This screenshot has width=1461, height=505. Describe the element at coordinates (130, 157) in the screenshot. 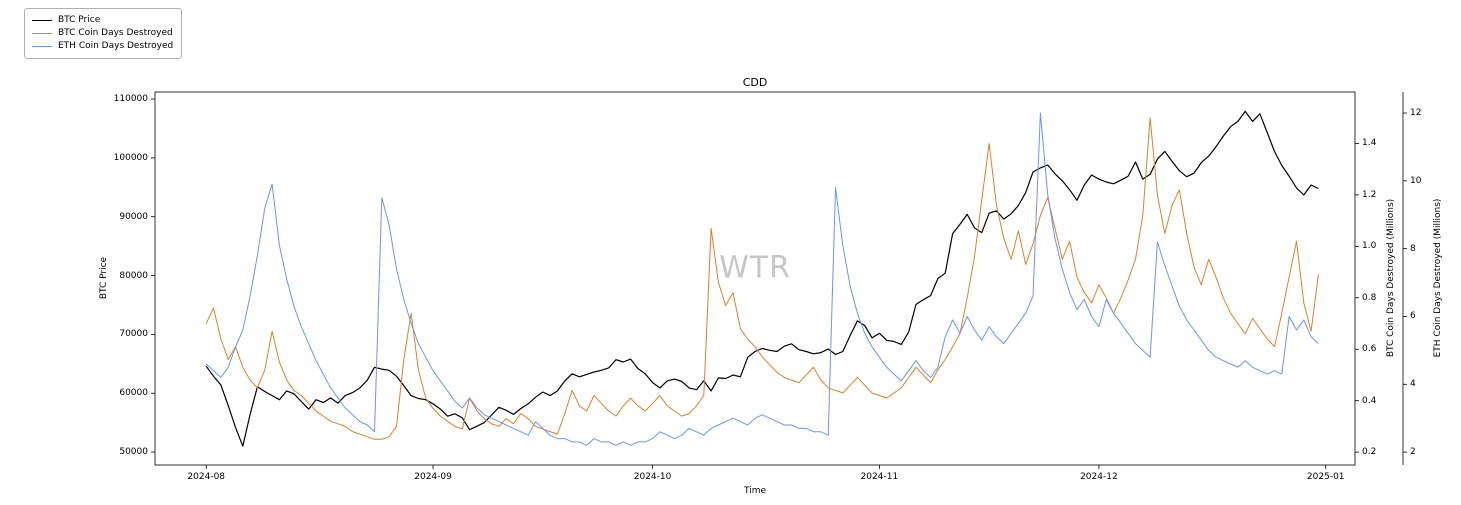

I see `tick-label: 100000` at that location.